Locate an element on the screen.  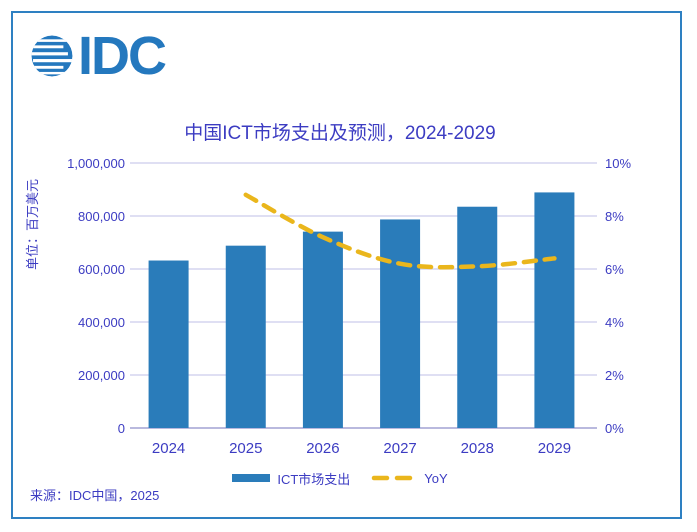
bar-2025 is located at coordinates (245, 336).